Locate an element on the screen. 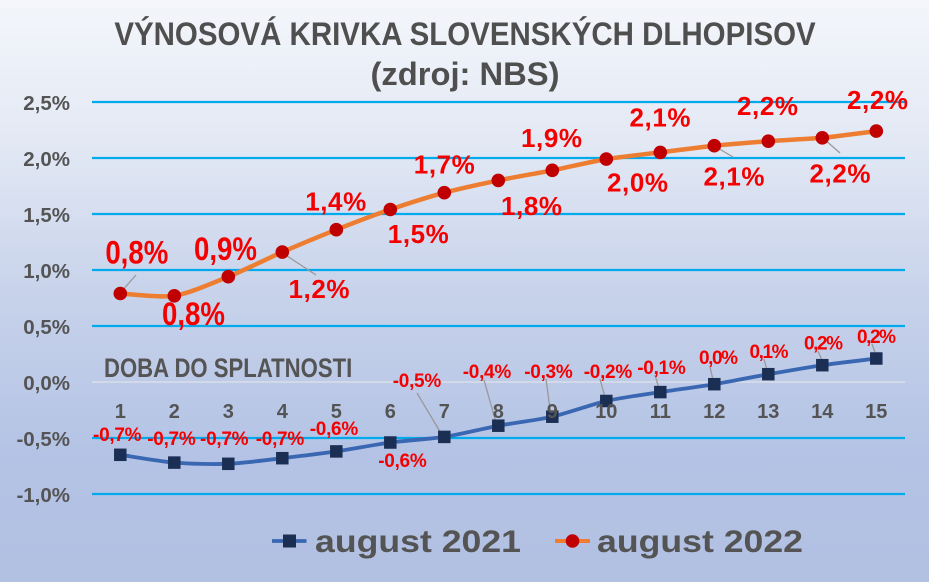 Image resolution: width=929 pixels, height=582 pixels. svg-text: 4 is located at coordinates (283, 412).